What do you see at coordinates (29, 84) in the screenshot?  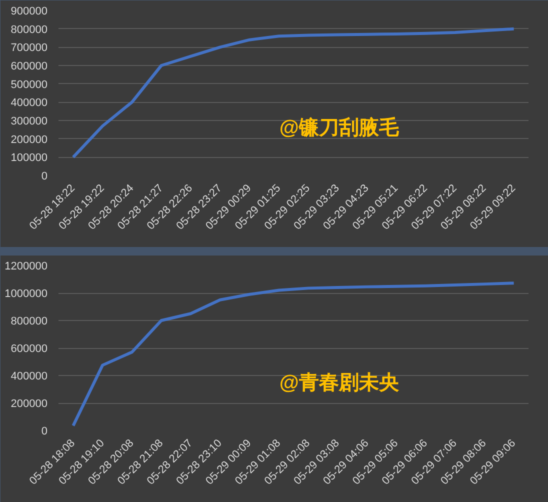 I see `y-tick-label: 500000` at bounding box center [29, 84].